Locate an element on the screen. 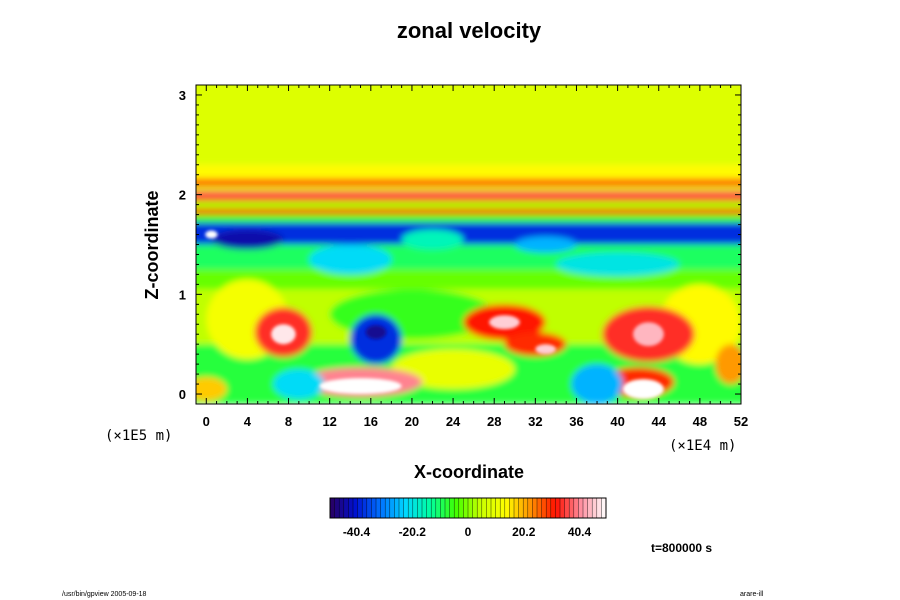 This screenshot has width=900, height=600. colorbar-frame is located at coordinates (468, 508).